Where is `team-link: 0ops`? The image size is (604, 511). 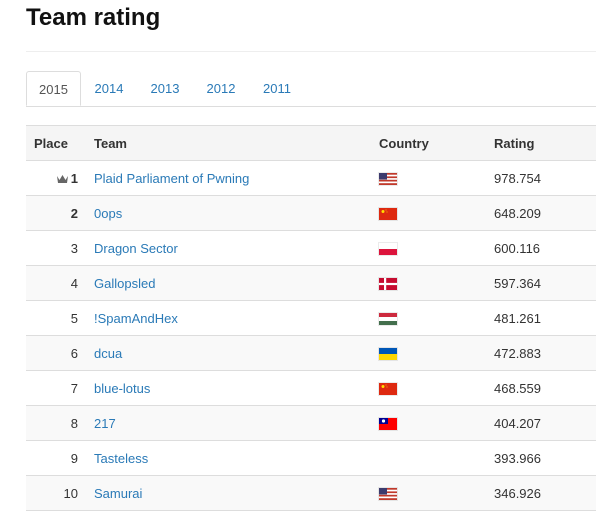
team-link: 0ops is located at coordinates (108, 213).